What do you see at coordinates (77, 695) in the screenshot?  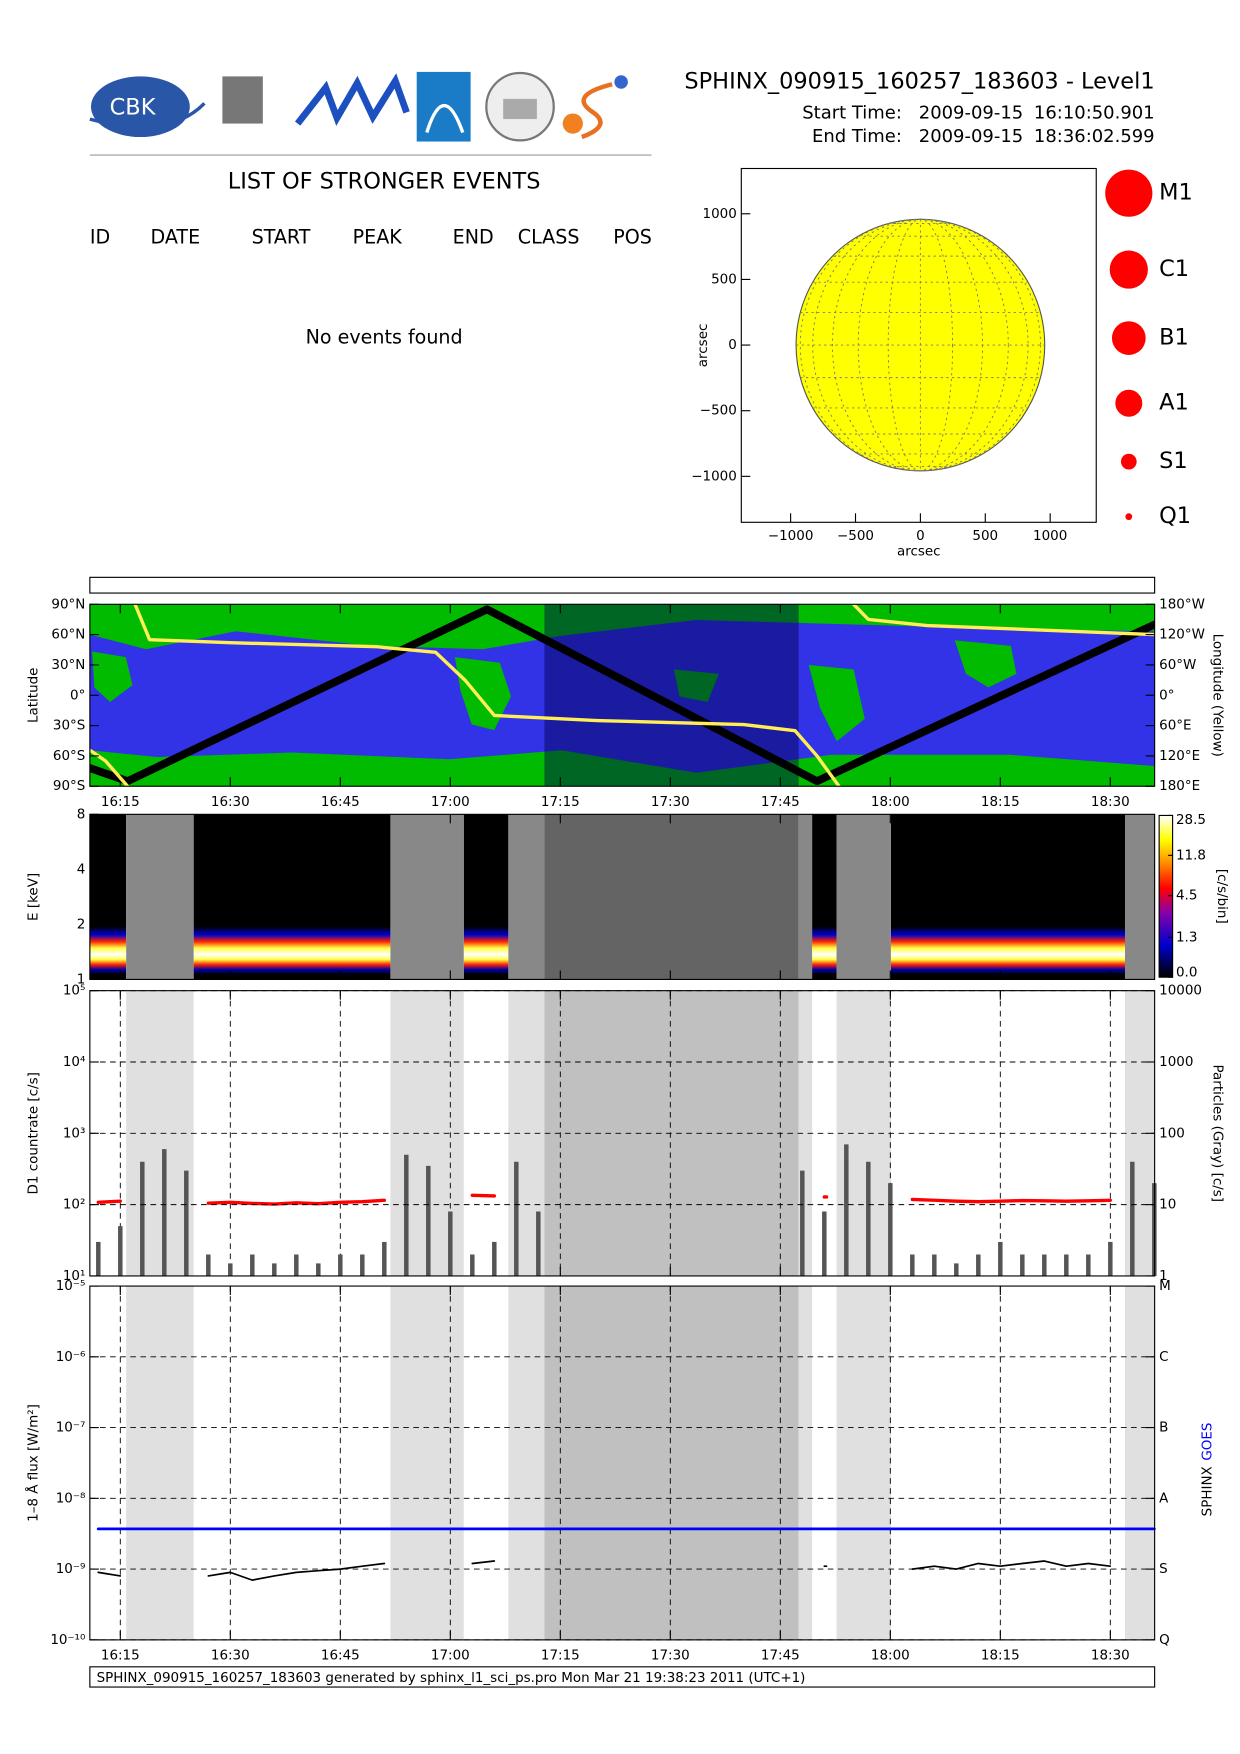 I see `y-tick-label: 0°` at bounding box center [77, 695].